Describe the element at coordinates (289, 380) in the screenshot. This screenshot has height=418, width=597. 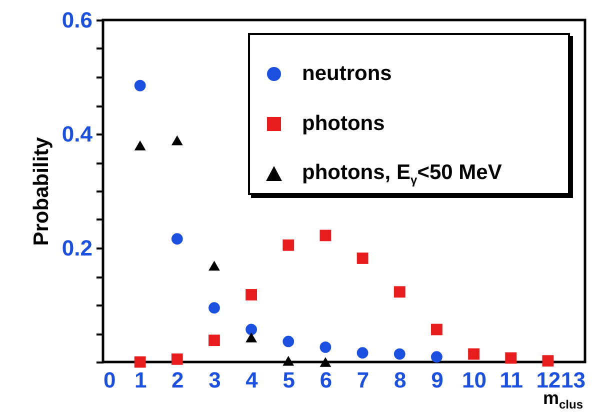
I see `x-tick-label: 5` at that location.